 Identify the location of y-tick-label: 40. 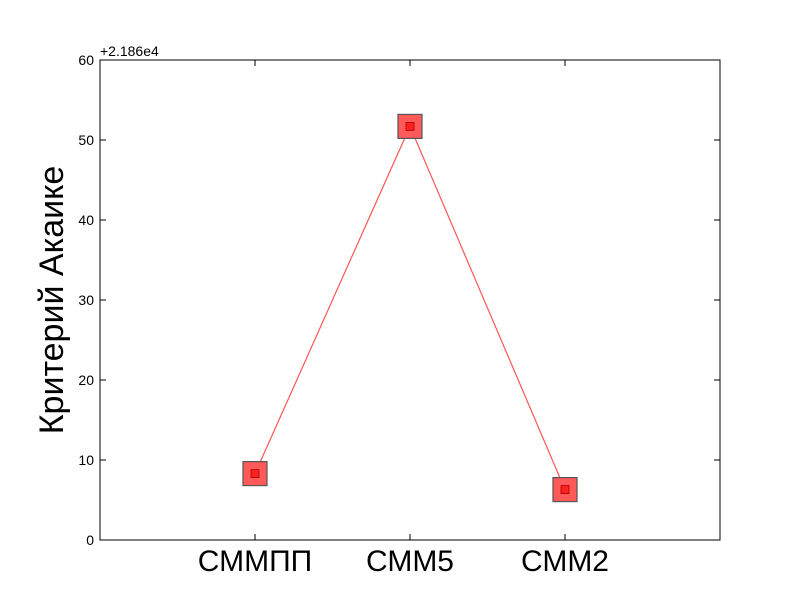
(86, 220).